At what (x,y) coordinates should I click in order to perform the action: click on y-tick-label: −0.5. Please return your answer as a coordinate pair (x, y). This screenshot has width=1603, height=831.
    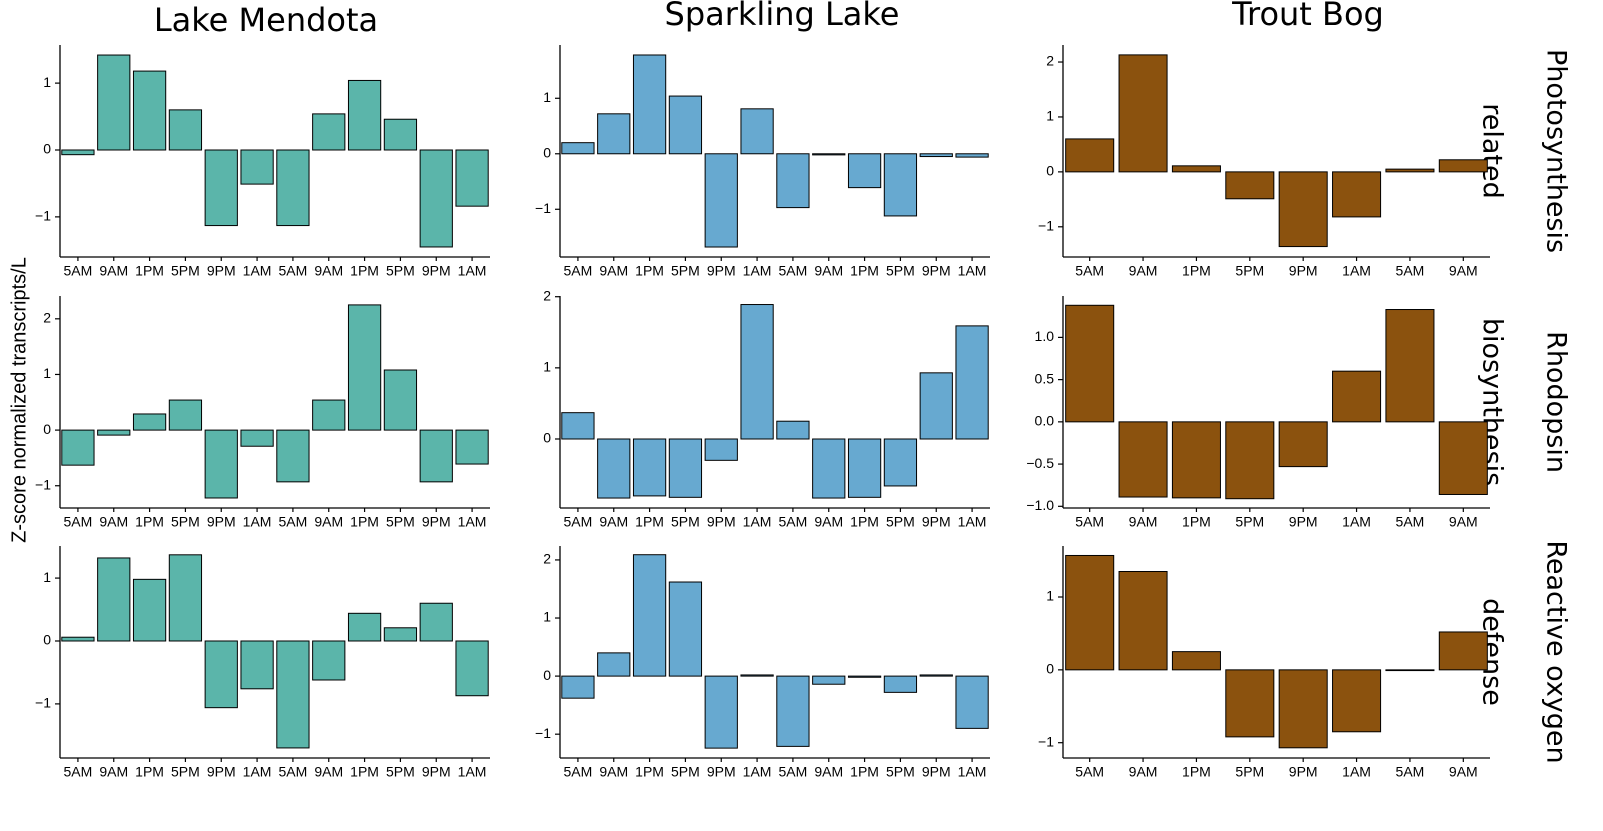
    Looking at the image, I should click on (1040, 463).